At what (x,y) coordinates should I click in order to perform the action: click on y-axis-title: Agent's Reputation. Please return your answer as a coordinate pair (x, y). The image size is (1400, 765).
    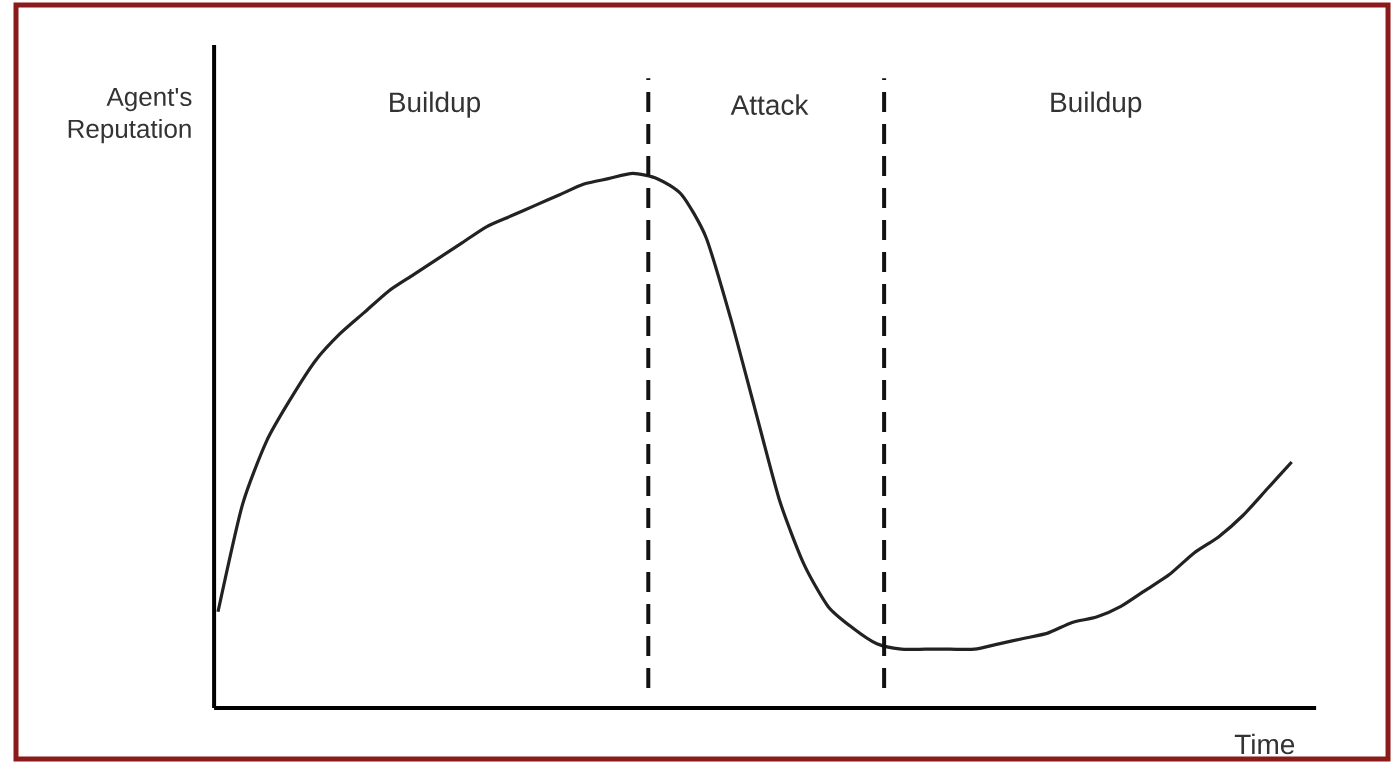
    Looking at the image, I should click on (130, 115).